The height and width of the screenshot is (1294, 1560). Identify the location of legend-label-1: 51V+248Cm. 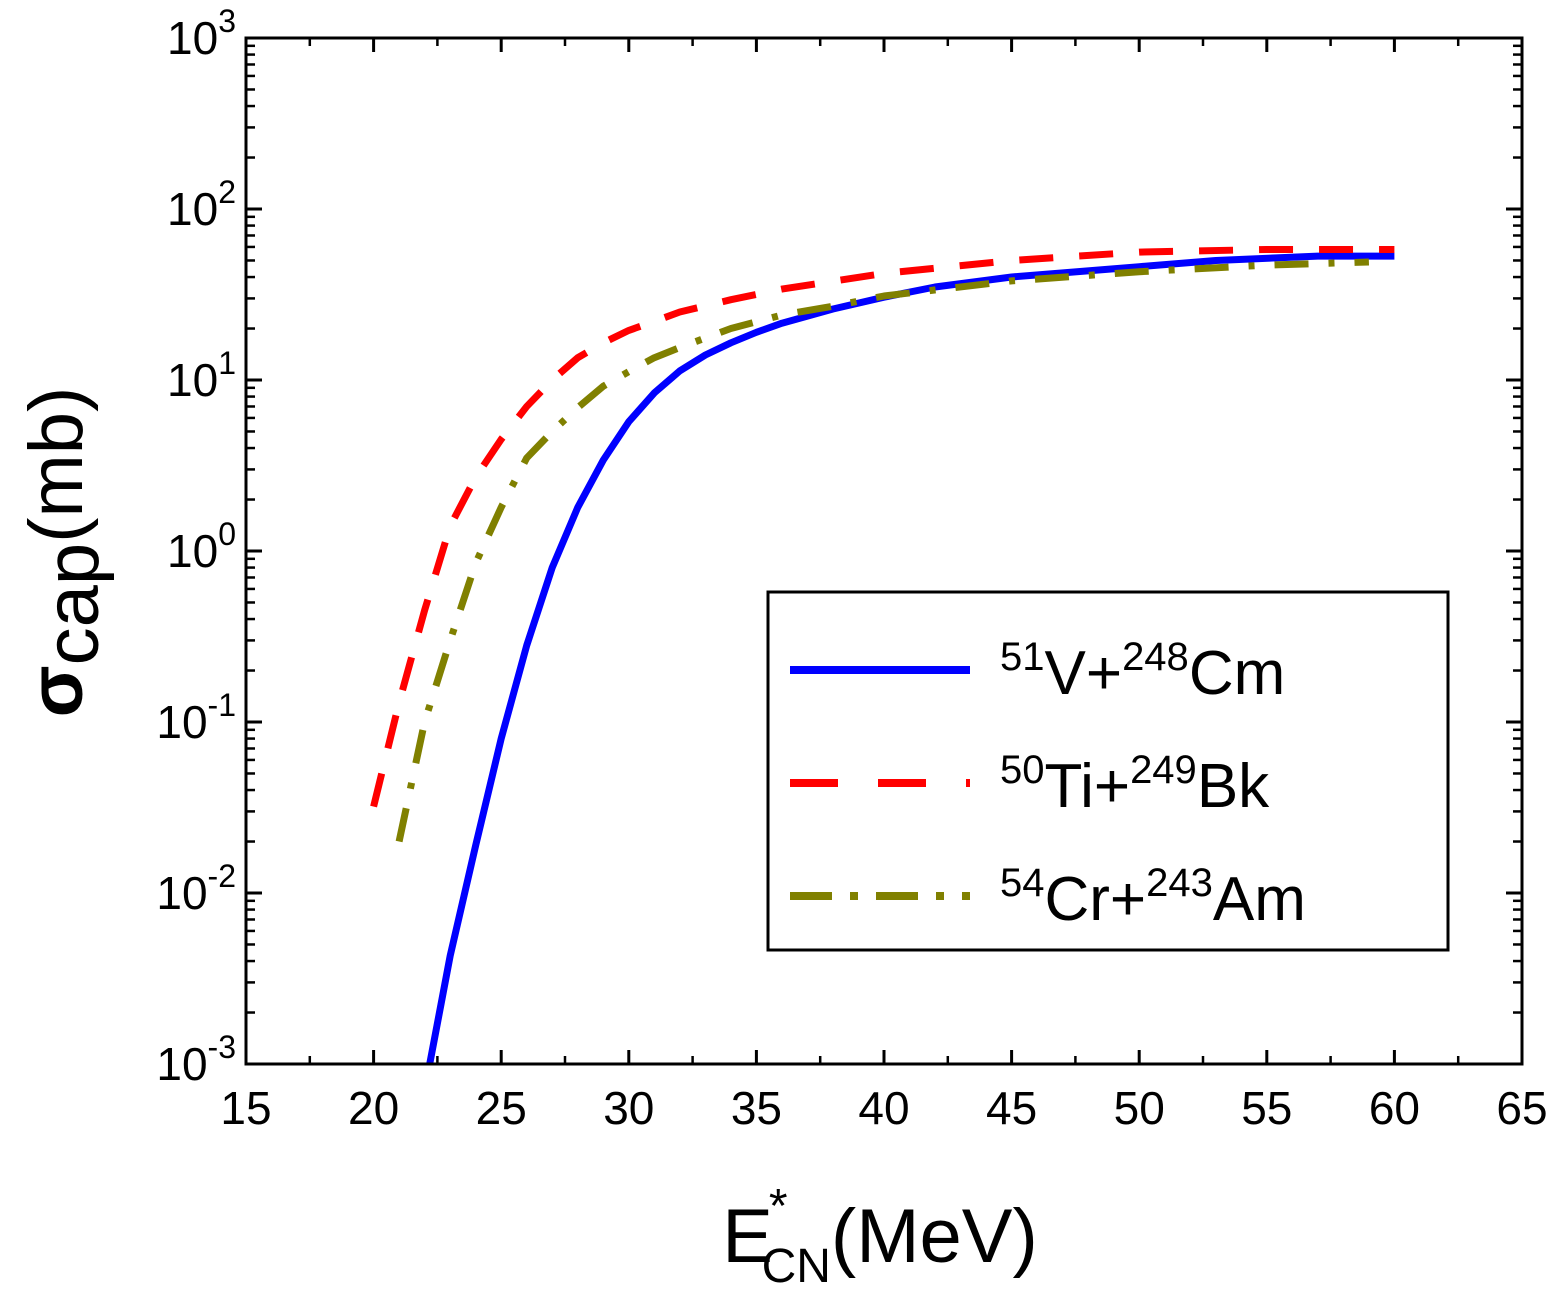
(1142, 671).